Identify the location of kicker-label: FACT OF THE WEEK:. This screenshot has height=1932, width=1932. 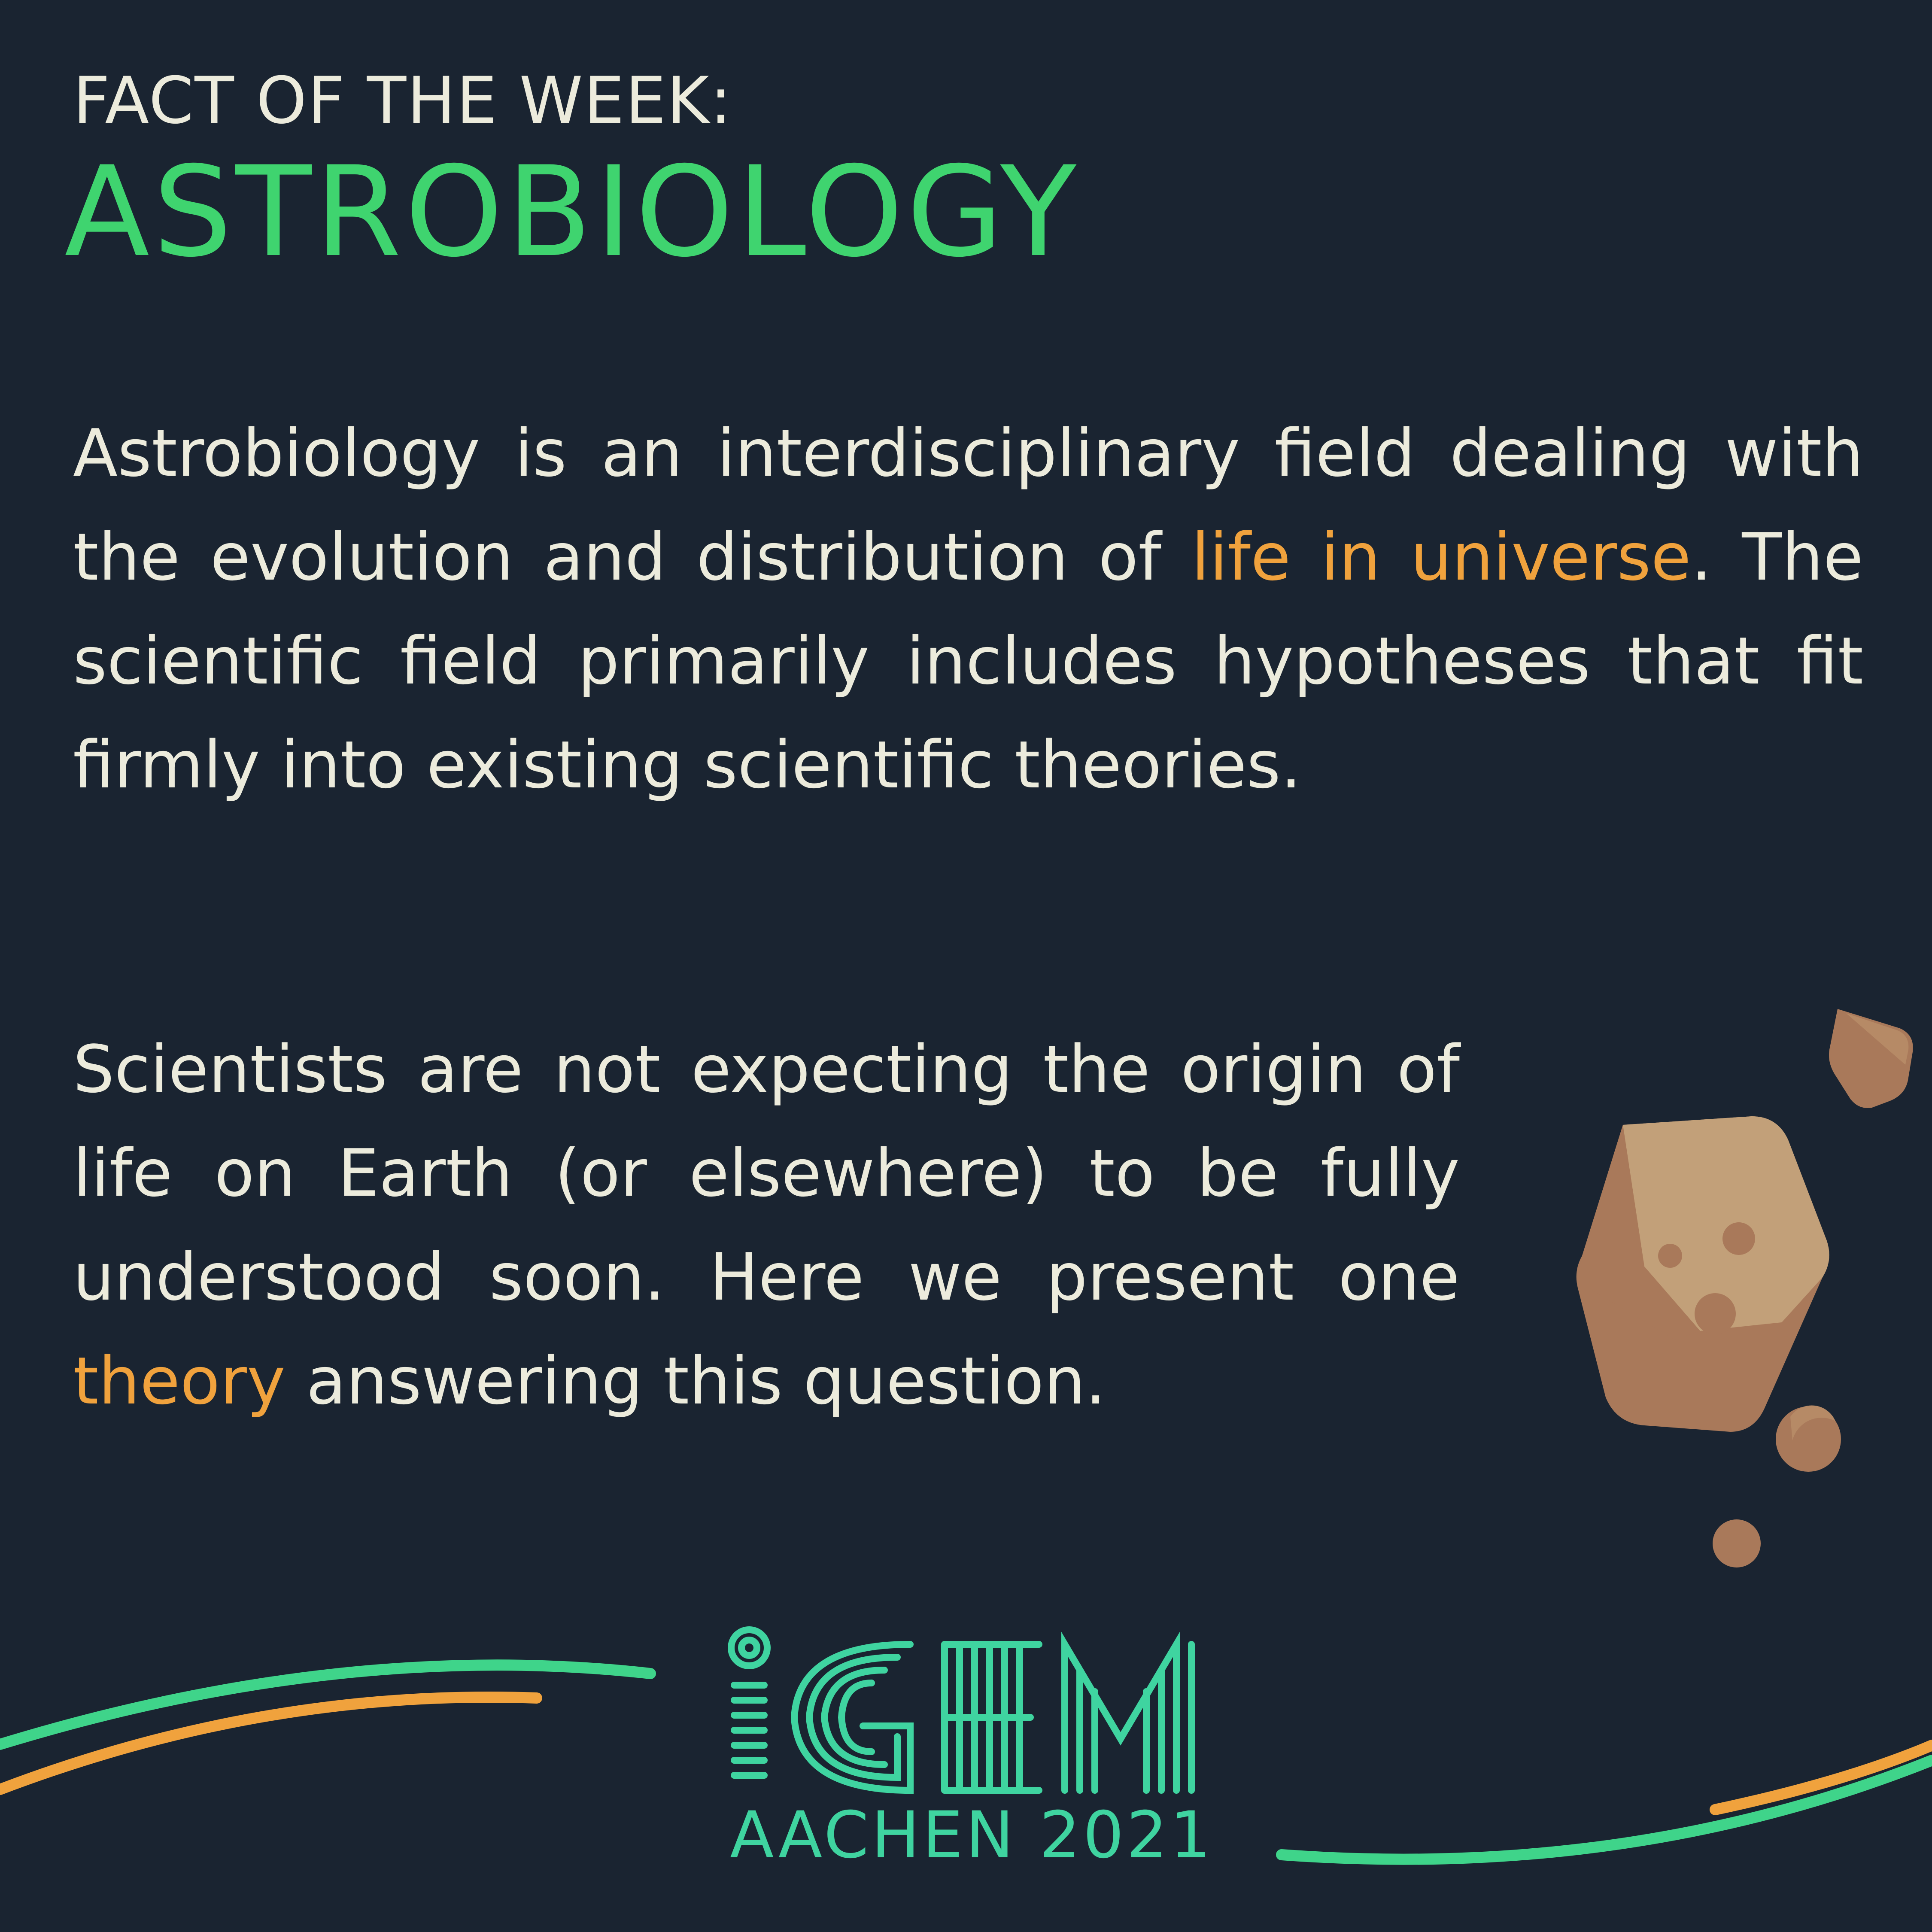
(403, 101).